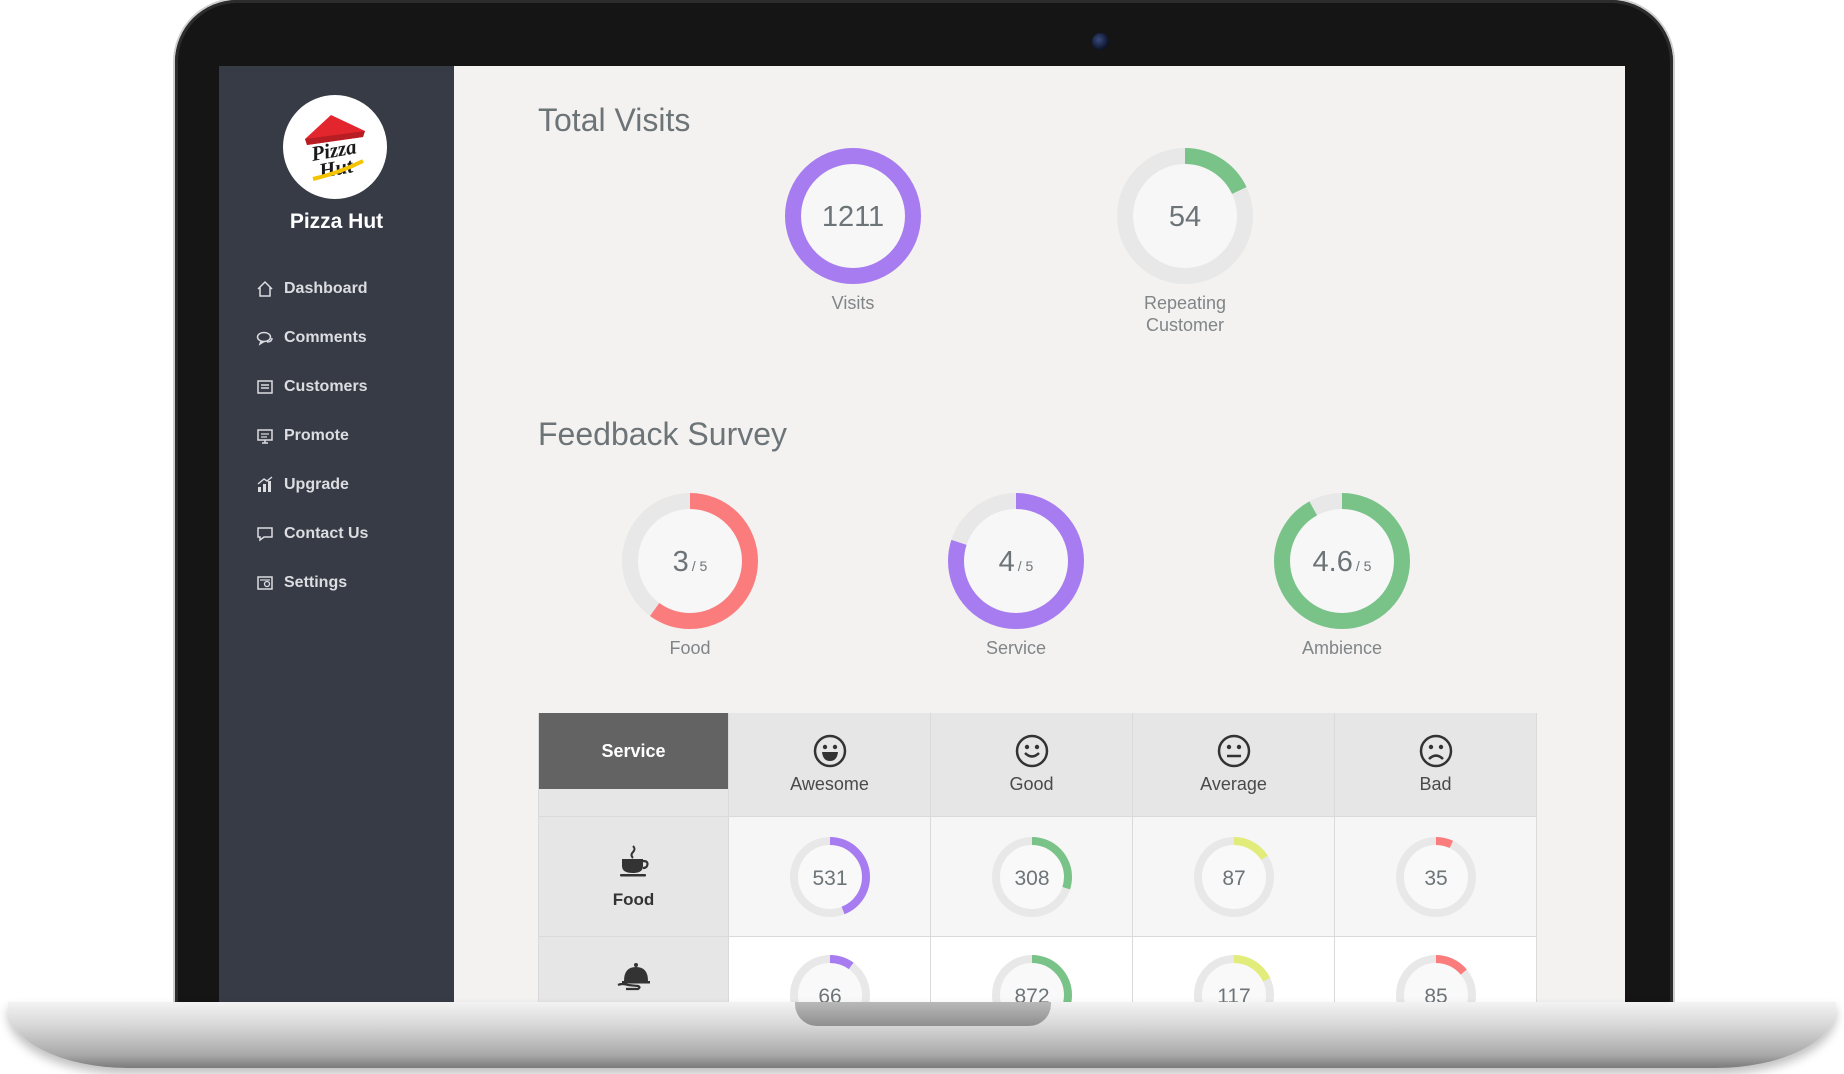 The width and height of the screenshot is (1844, 1074). Describe the element at coordinates (265, 583) in the screenshot. I see `settings-icon` at that location.